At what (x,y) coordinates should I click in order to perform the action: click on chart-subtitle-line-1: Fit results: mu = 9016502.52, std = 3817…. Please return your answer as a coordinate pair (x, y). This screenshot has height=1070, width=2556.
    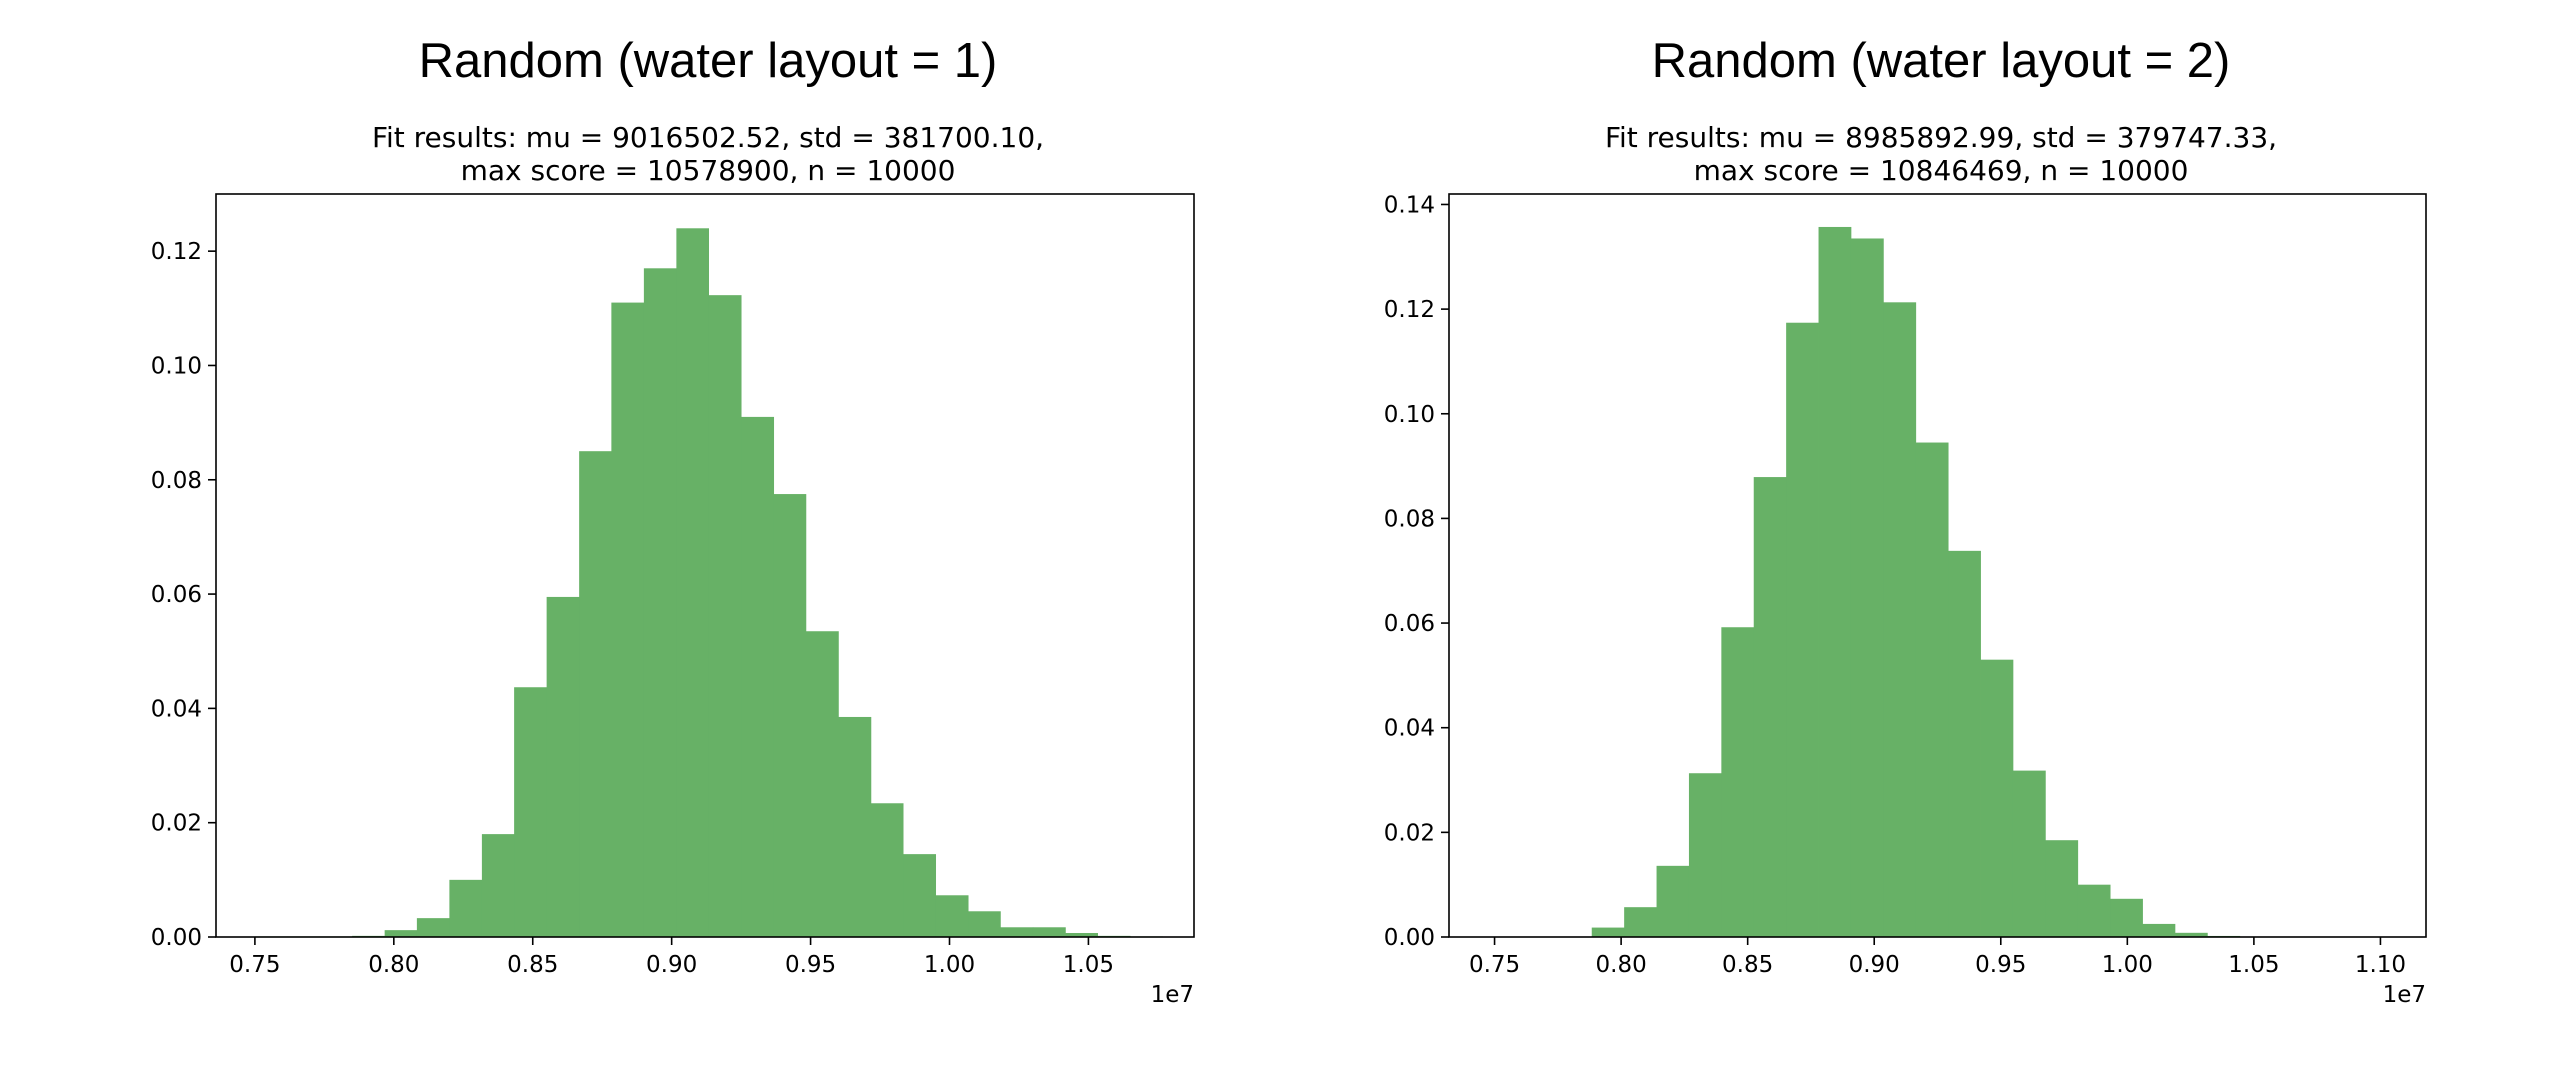
    Looking at the image, I should click on (708, 137).